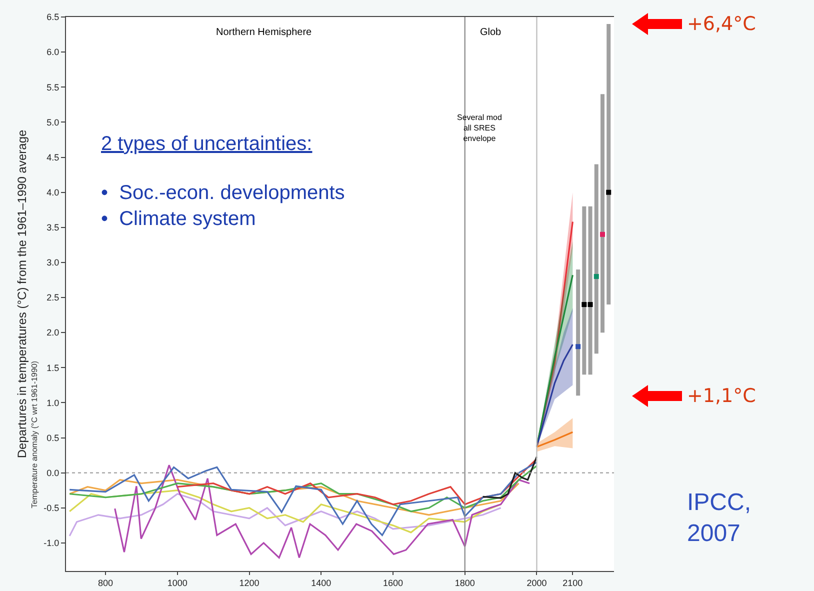  What do you see at coordinates (249, 583) in the screenshot?
I see `x-tick-label: 1200` at bounding box center [249, 583].